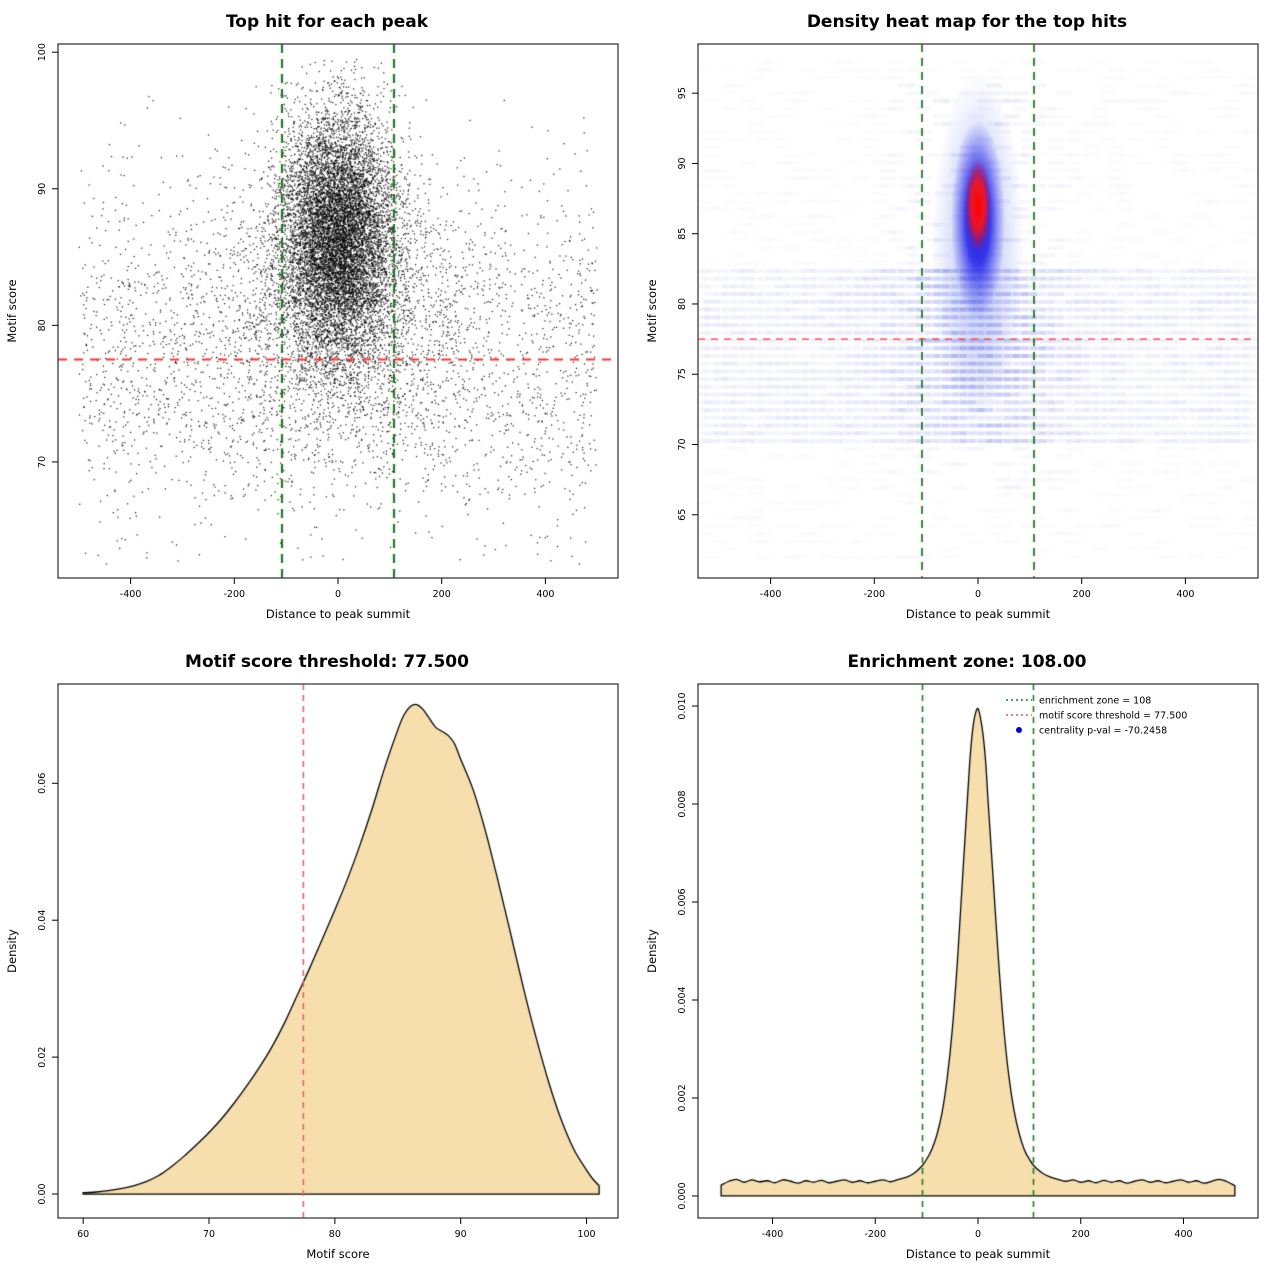 This screenshot has width=1280, height=1280. I want to click on legend-label: enrichment zone = 108, so click(1095, 701).